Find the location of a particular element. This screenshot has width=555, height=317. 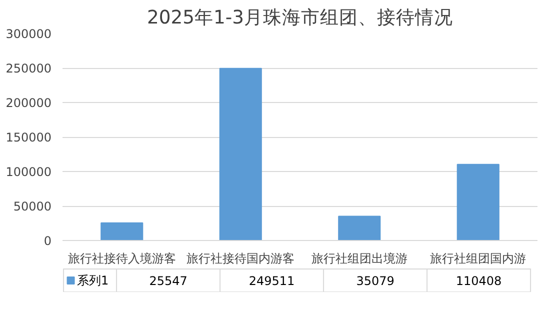

y-tick-label: 200000 is located at coordinates (29, 103).